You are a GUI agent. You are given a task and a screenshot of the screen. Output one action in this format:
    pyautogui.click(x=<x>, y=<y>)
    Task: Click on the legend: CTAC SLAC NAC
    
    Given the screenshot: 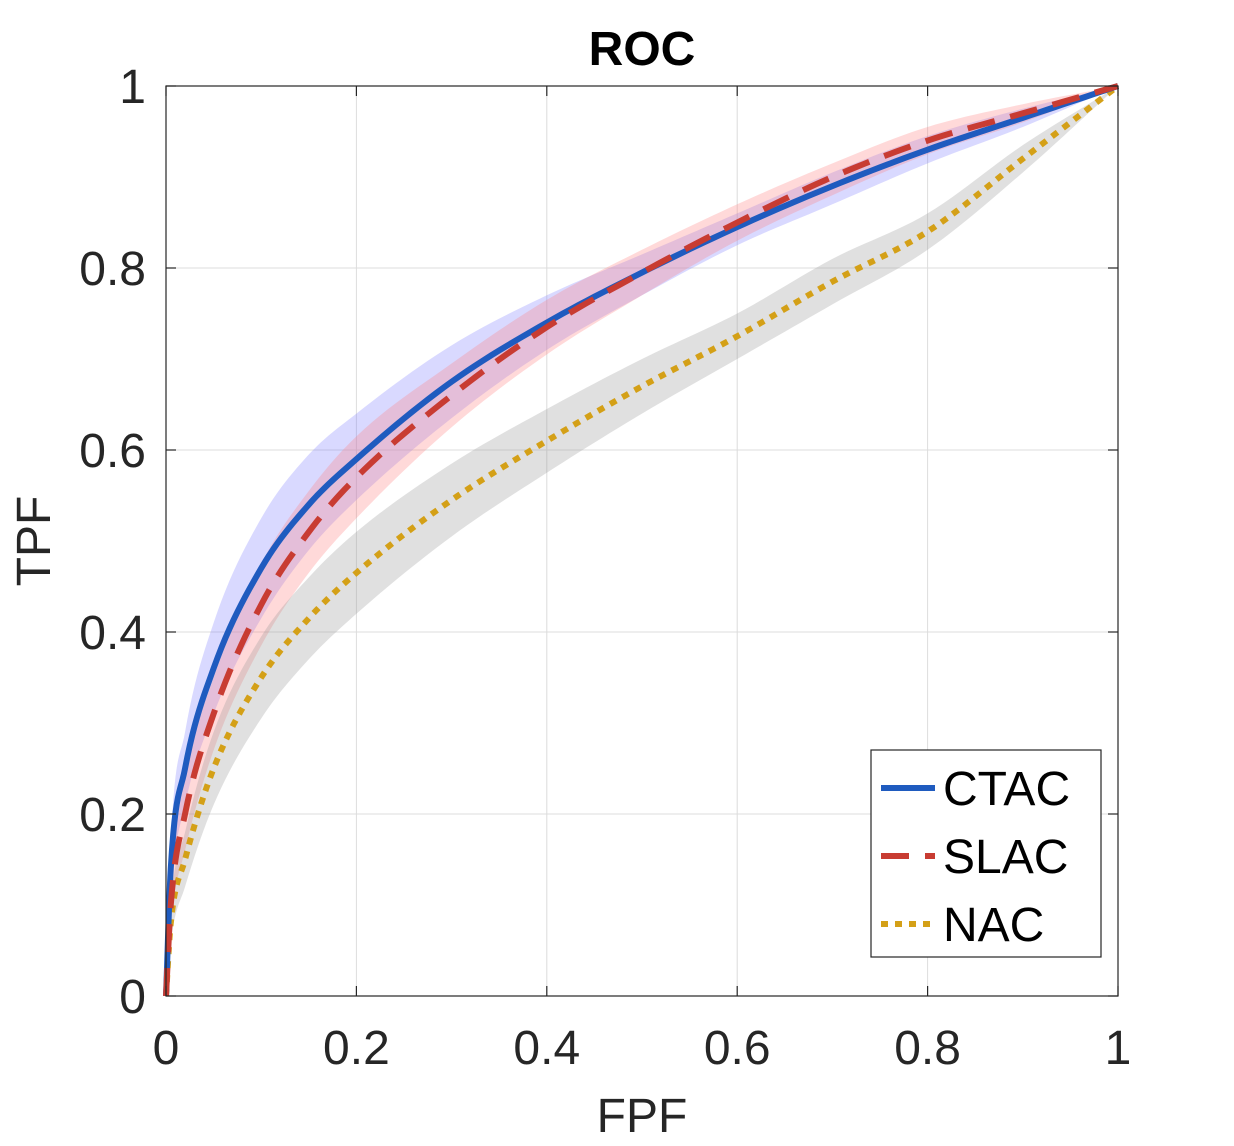 What is the action you would take?
    pyautogui.click(x=986, y=853)
    